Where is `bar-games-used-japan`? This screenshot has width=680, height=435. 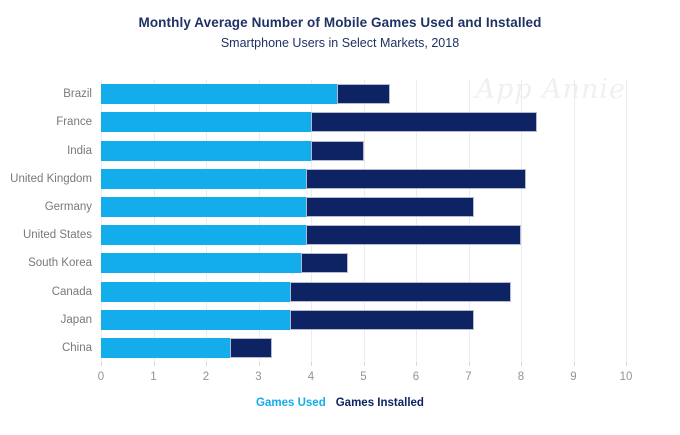 bar-games-used-japan is located at coordinates (195, 319).